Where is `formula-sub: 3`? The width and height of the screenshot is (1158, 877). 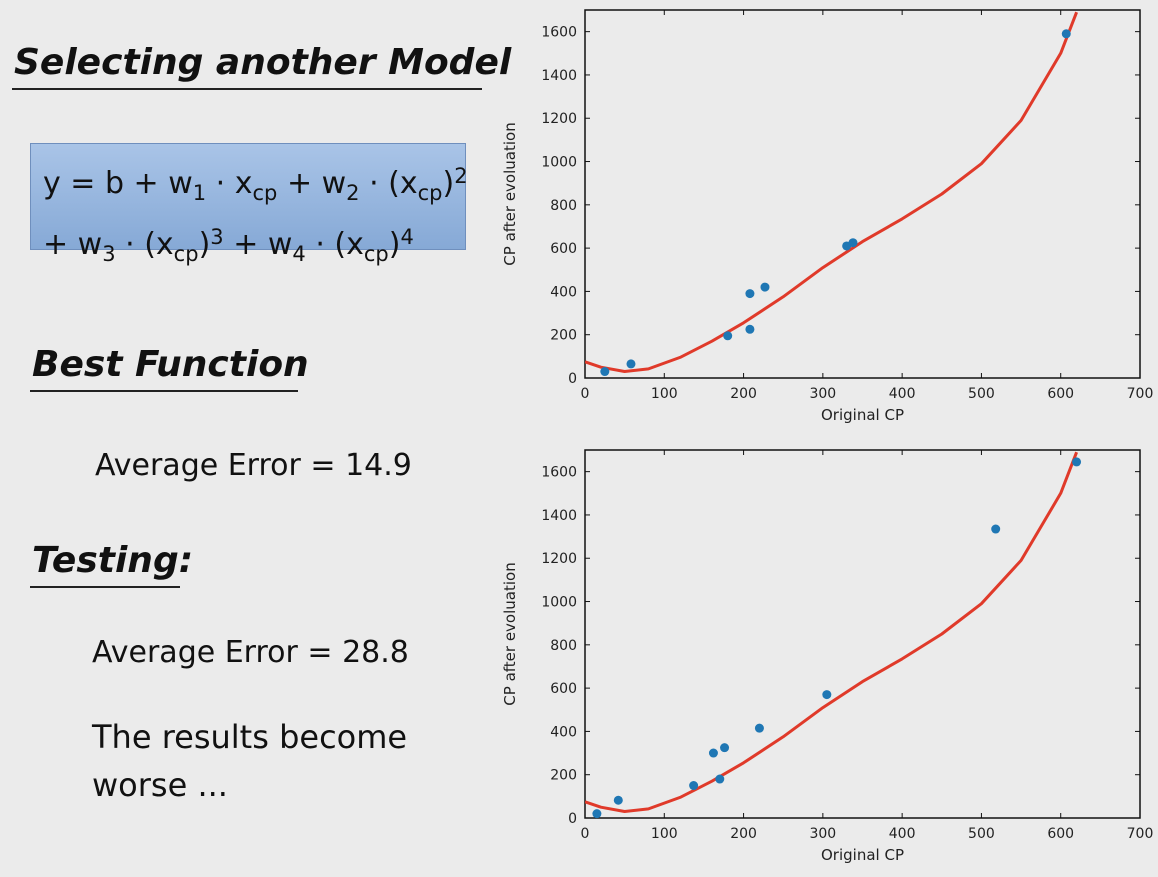
formula-sub: 3 is located at coordinates (109, 254).